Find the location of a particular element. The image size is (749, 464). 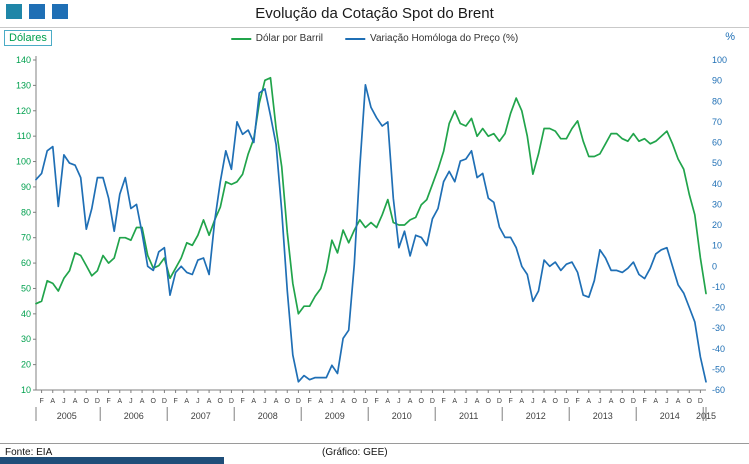

svg-text: -20 is located at coordinates (718, 308).